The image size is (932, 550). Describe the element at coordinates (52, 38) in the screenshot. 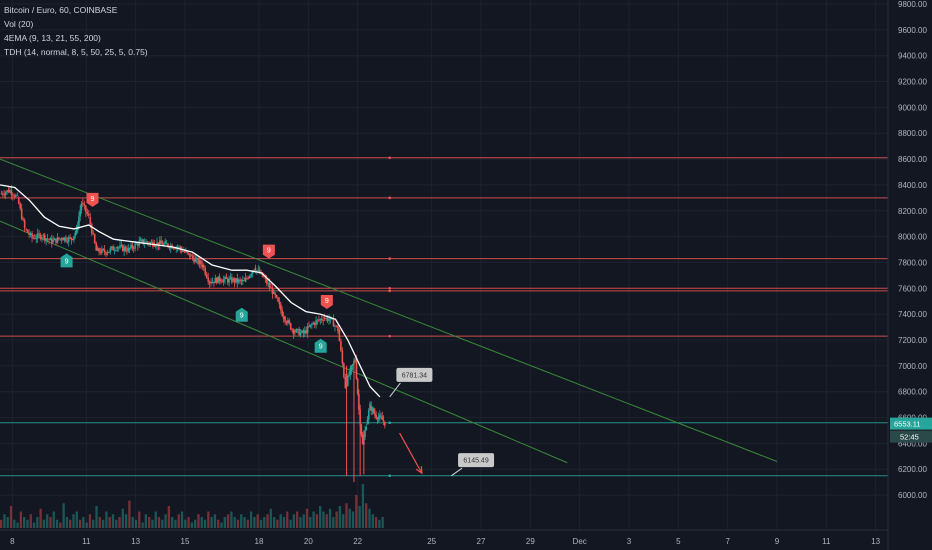

I see `legend-ema: 4EMA (9, 13, 21, 55, 200)` at that location.